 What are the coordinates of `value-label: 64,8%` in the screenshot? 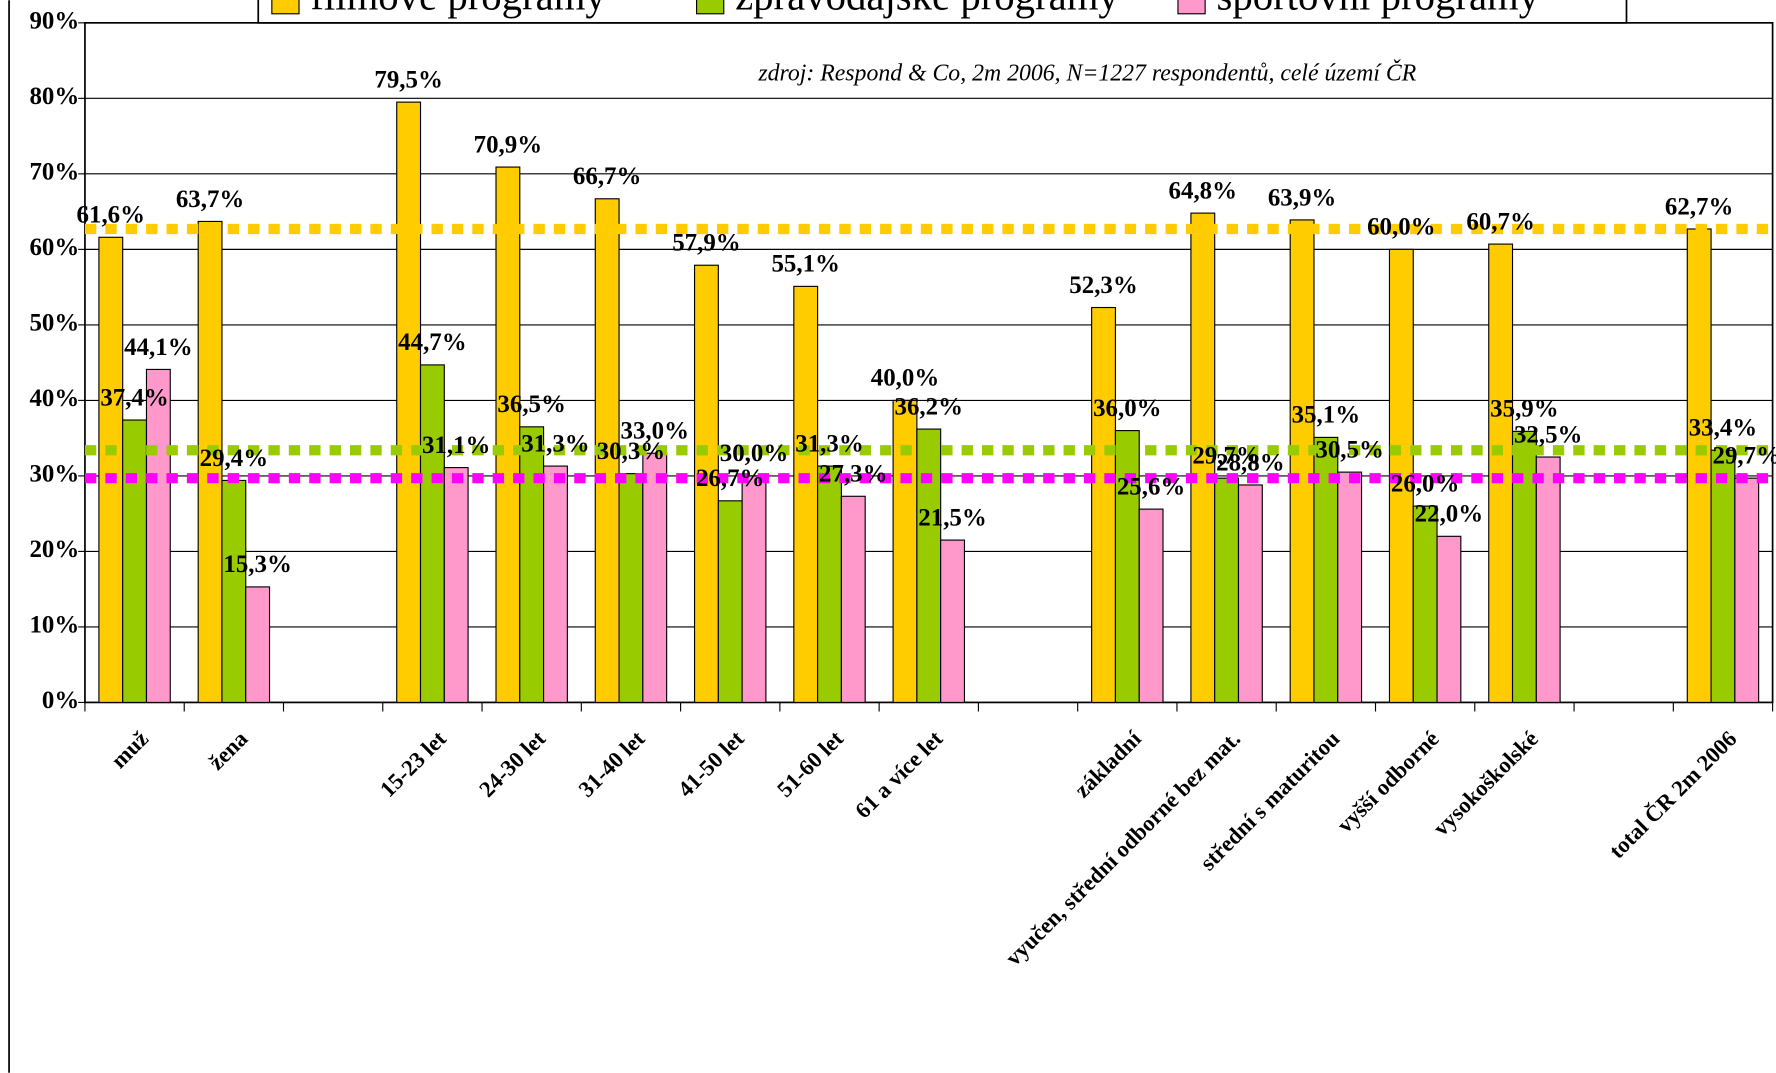 It's located at (1203, 190).